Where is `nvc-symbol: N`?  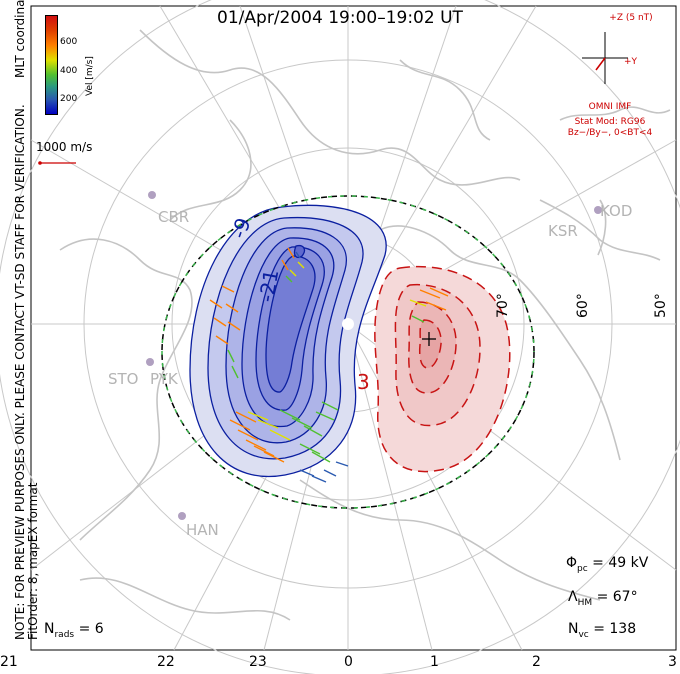 nvc-symbol: N is located at coordinates (573, 629).